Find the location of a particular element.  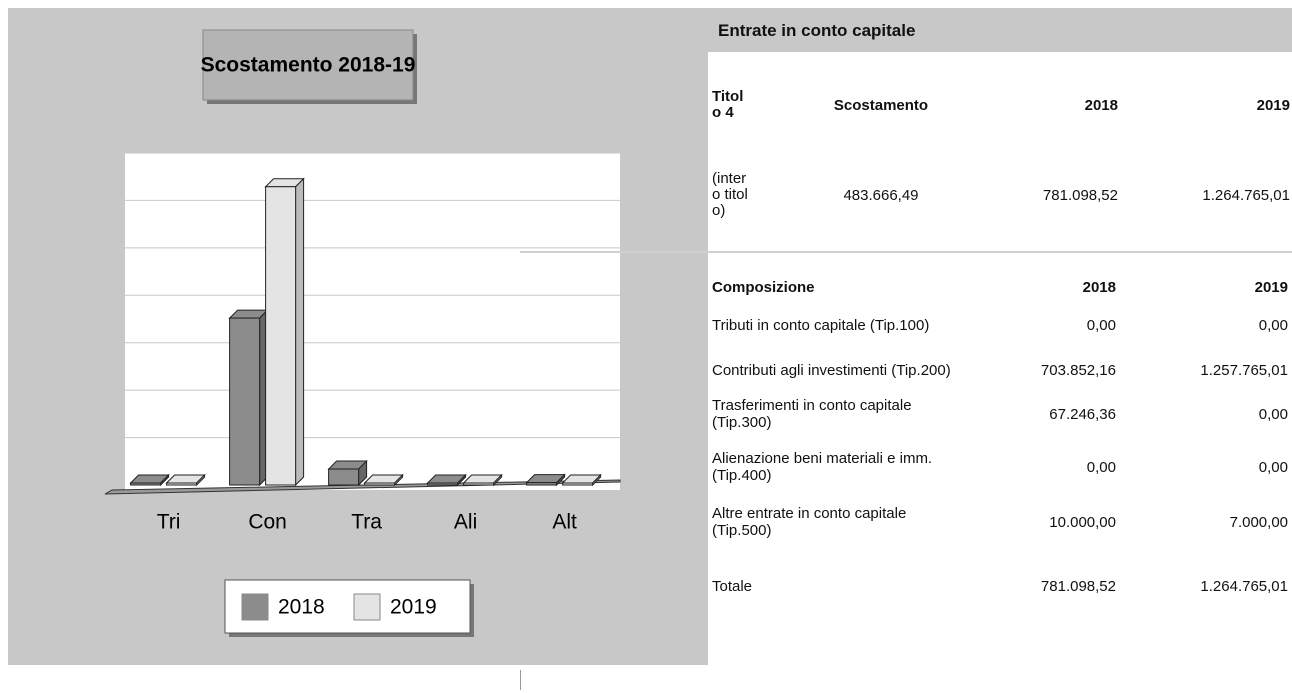

cell: 703.852,16 is located at coordinates (1078, 370).